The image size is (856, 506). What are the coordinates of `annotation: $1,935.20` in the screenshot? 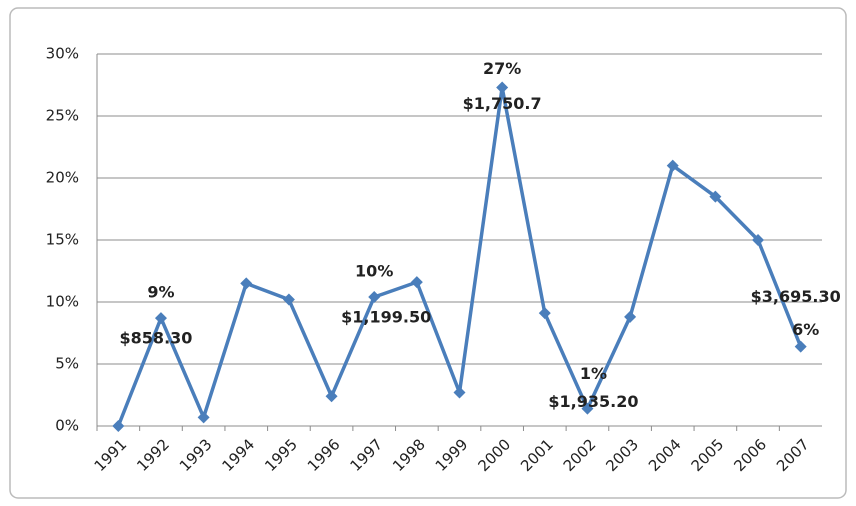 It's located at (593, 401).